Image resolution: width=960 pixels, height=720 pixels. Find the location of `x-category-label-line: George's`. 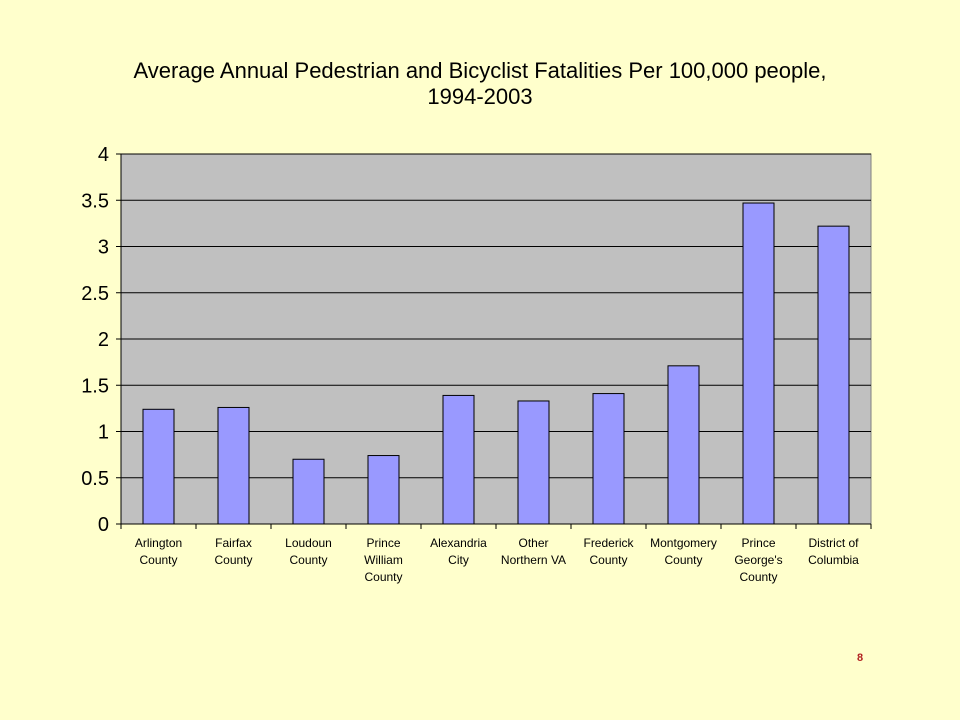

x-category-label-line: George's is located at coordinates (758, 560).